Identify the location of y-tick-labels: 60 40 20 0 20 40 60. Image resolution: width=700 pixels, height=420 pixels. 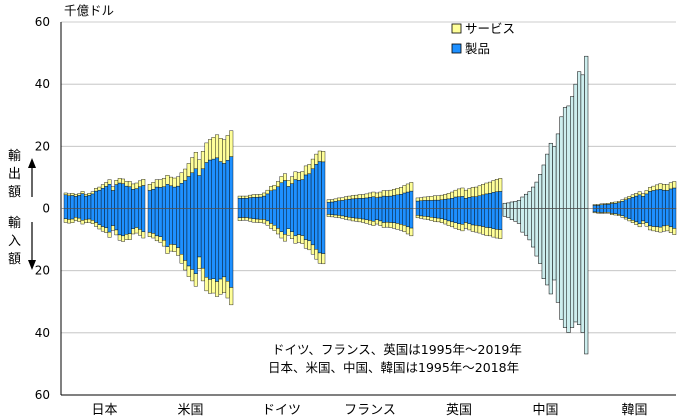
(42, 208).